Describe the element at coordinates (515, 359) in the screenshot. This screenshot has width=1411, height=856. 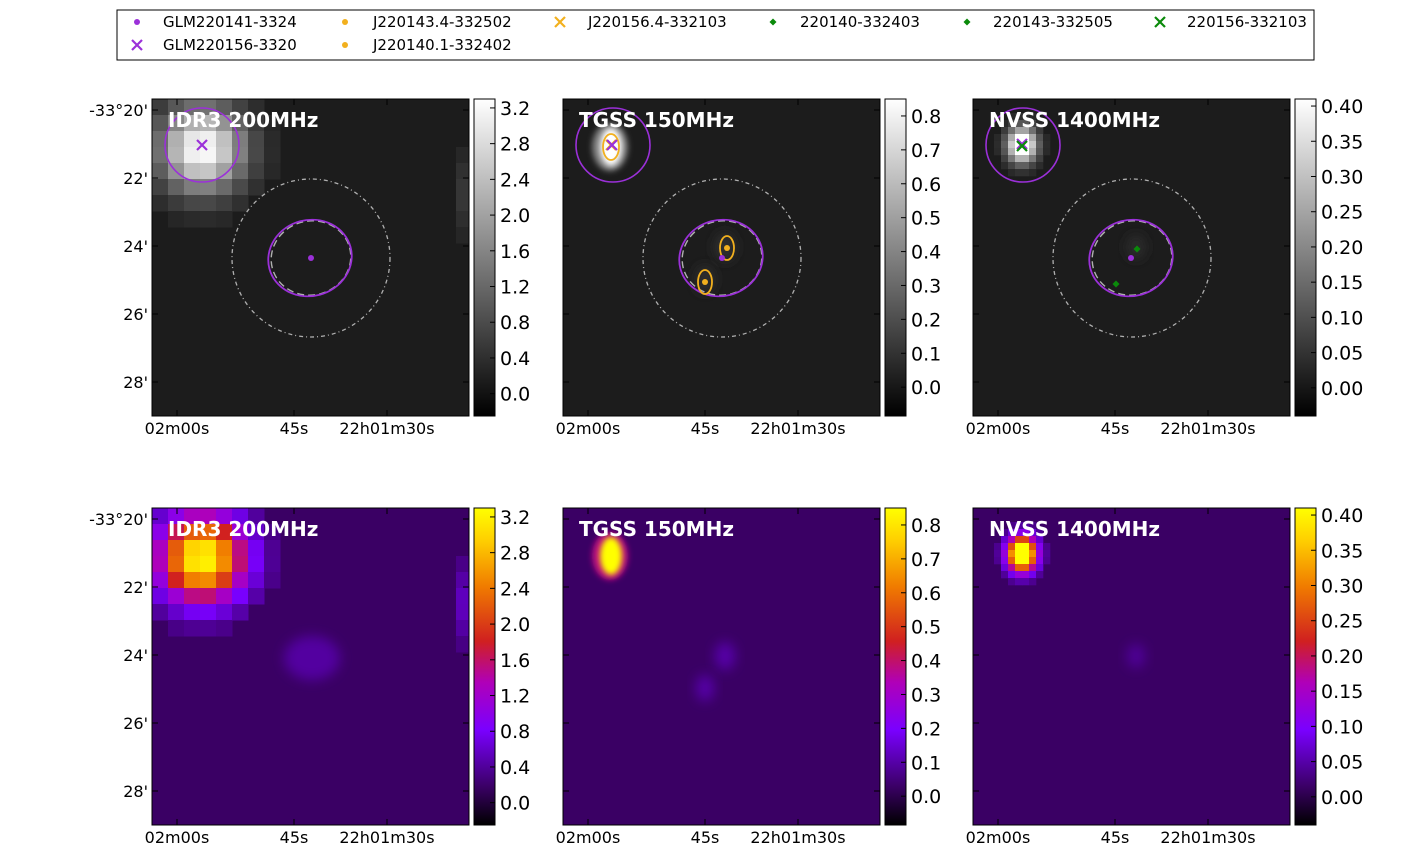
I see `colorbar-label-0-1: 0.4` at that location.